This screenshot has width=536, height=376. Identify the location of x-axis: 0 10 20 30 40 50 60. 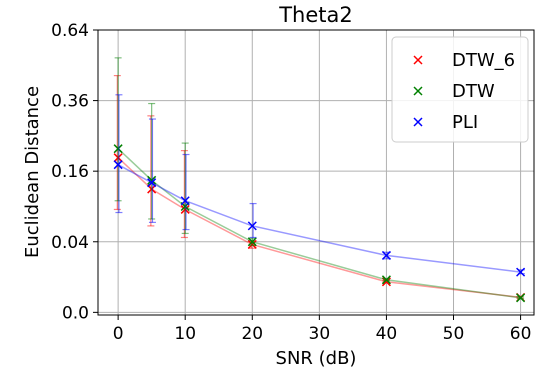
(322, 329).